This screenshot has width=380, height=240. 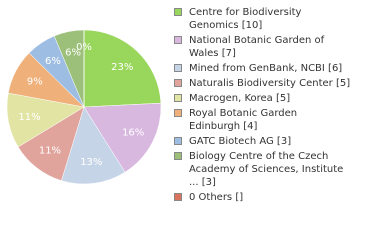 I want to click on legend-item: 0 Others [], so click(x=262, y=197).